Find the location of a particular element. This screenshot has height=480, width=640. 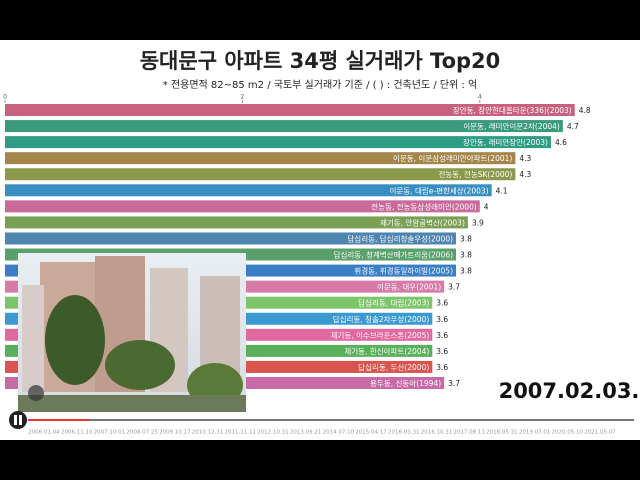

timeline-label: 2012.10.31 is located at coordinates (273, 433).